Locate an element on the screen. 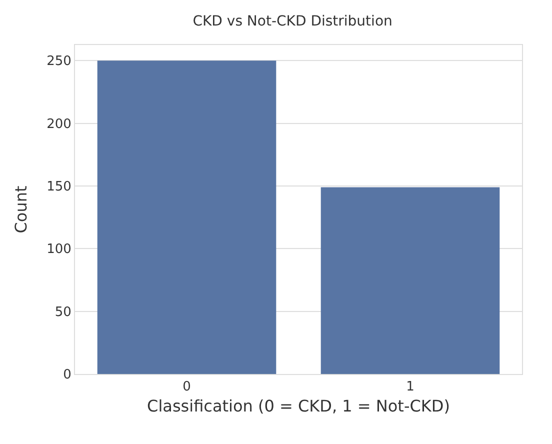  y-tick-label: 200 is located at coordinates (59, 124).